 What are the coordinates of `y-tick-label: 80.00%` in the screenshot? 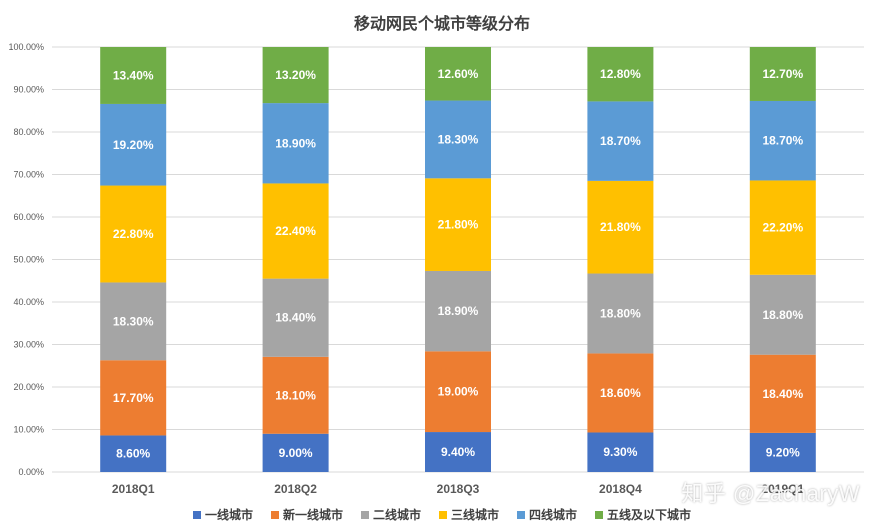 It's located at (28, 132).